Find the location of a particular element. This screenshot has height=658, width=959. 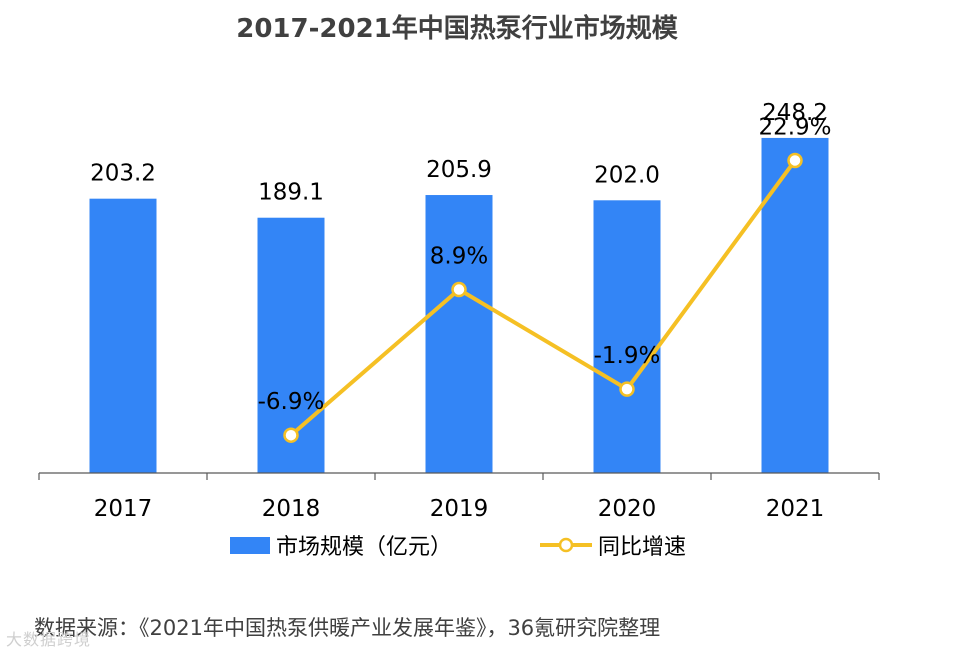

legend-bar-swatch is located at coordinates (250, 545).